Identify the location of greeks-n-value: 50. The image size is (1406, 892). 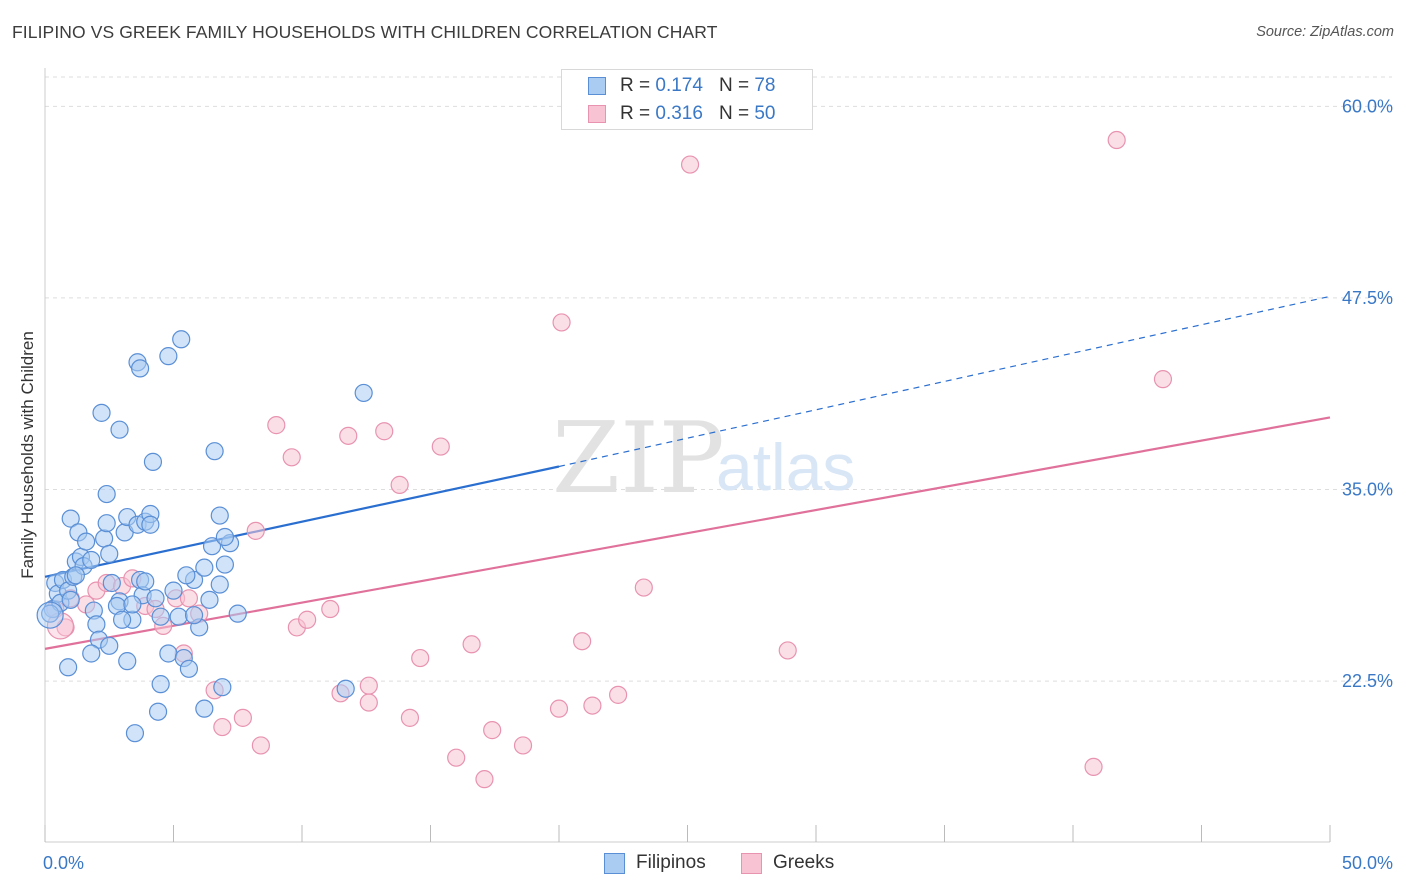
(765, 113).